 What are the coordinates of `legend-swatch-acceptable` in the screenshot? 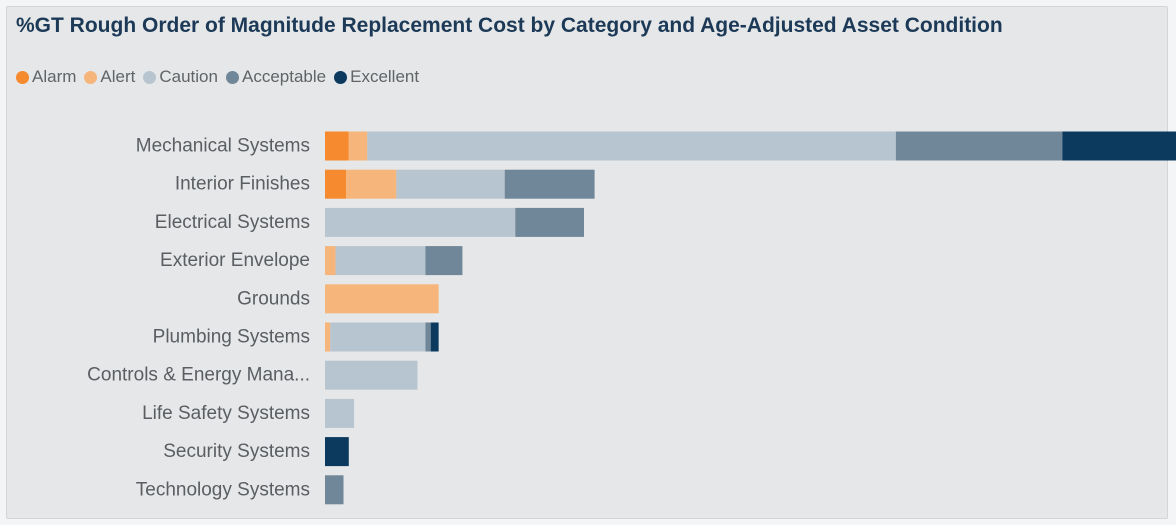 It's located at (232, 77).